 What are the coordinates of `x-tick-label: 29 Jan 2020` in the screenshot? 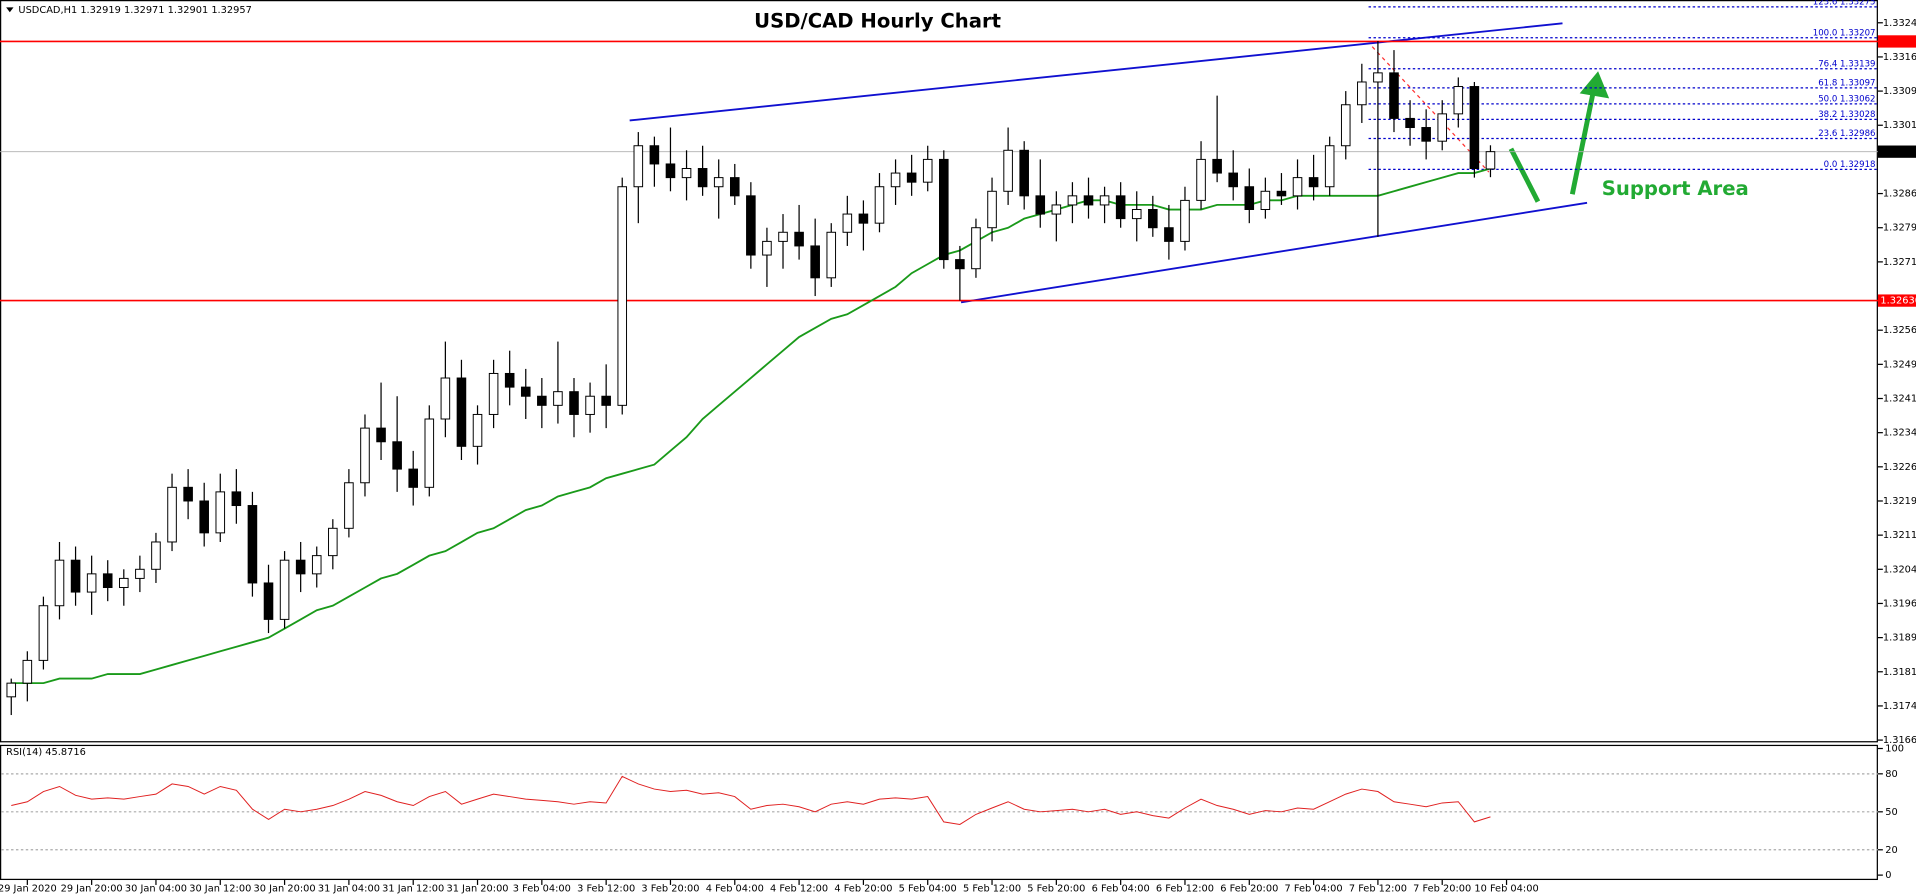 It's located at (28, 889).